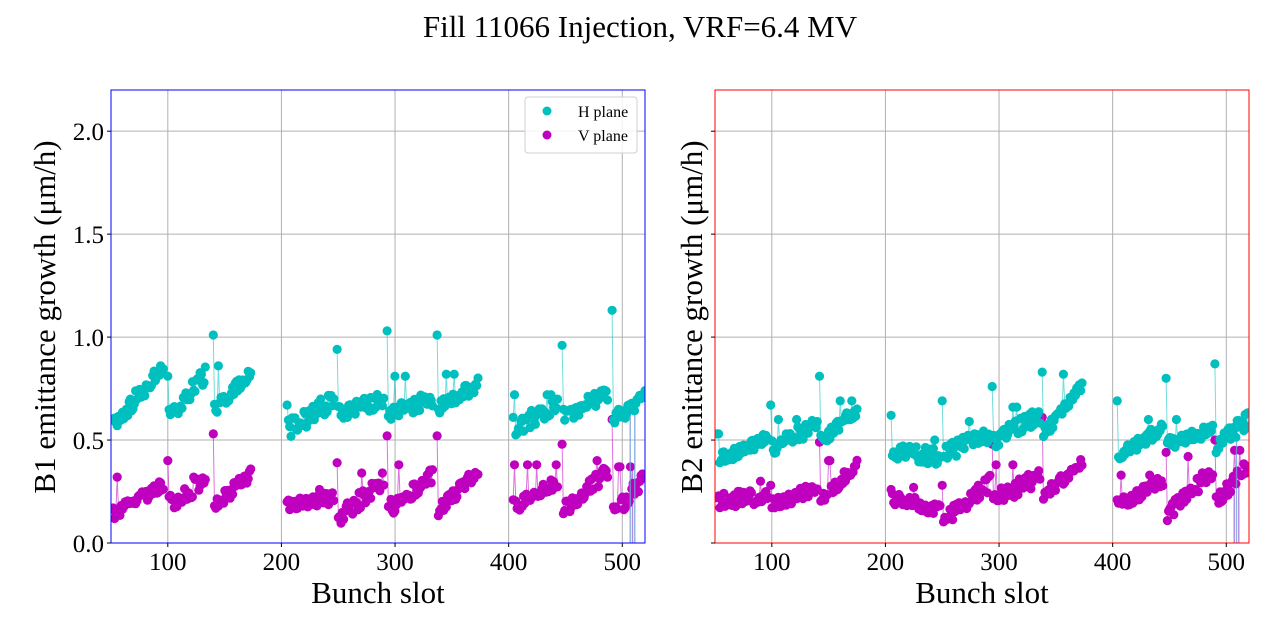 This screenshot has height=640, width=1280. Describe the element at coordinates (603, 136) in the screenshot. I see `legend-label-v-plane: V plane` at that location.